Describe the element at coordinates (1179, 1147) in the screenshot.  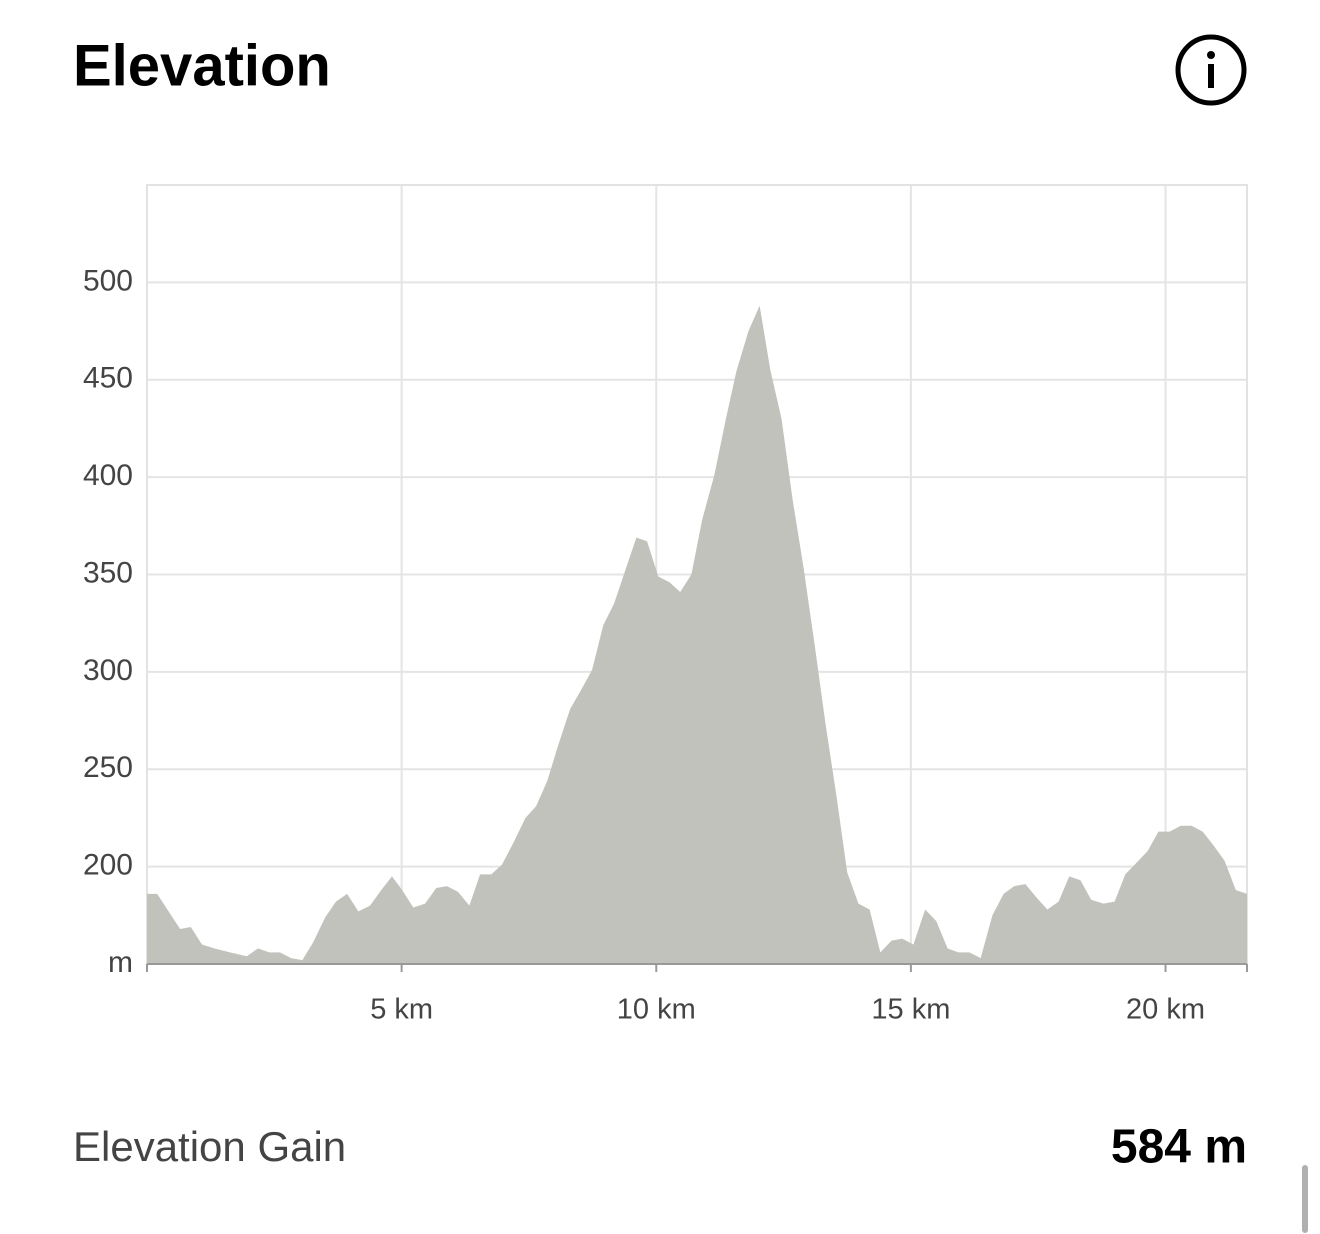
I see `gain-value: 584 m` at that location.